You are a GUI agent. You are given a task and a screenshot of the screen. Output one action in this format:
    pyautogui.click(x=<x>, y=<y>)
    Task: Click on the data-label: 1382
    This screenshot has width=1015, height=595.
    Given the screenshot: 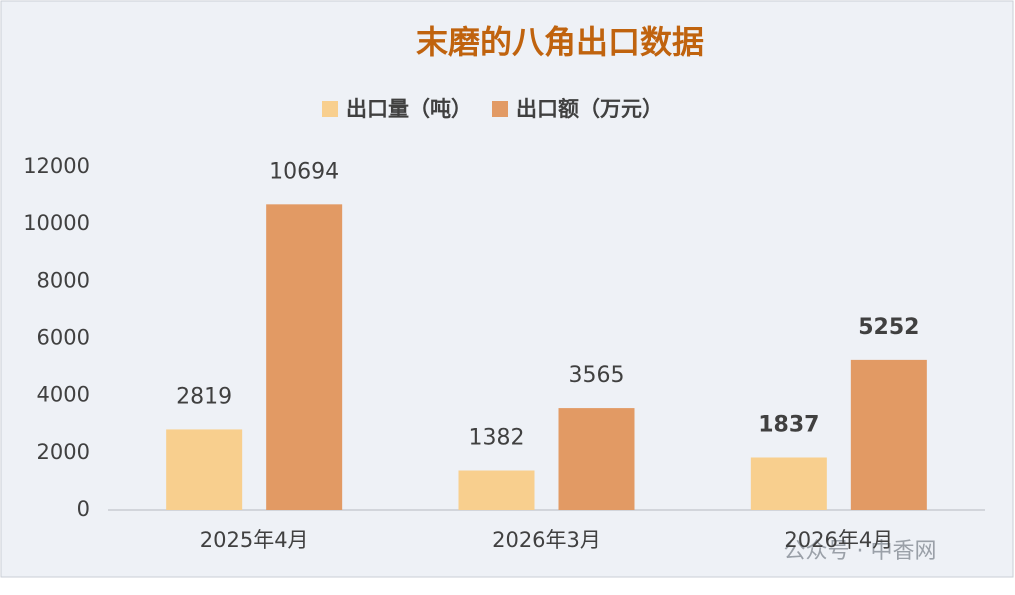 What is the action you would take?
    pyautogui.click(x=497, y=437)
    